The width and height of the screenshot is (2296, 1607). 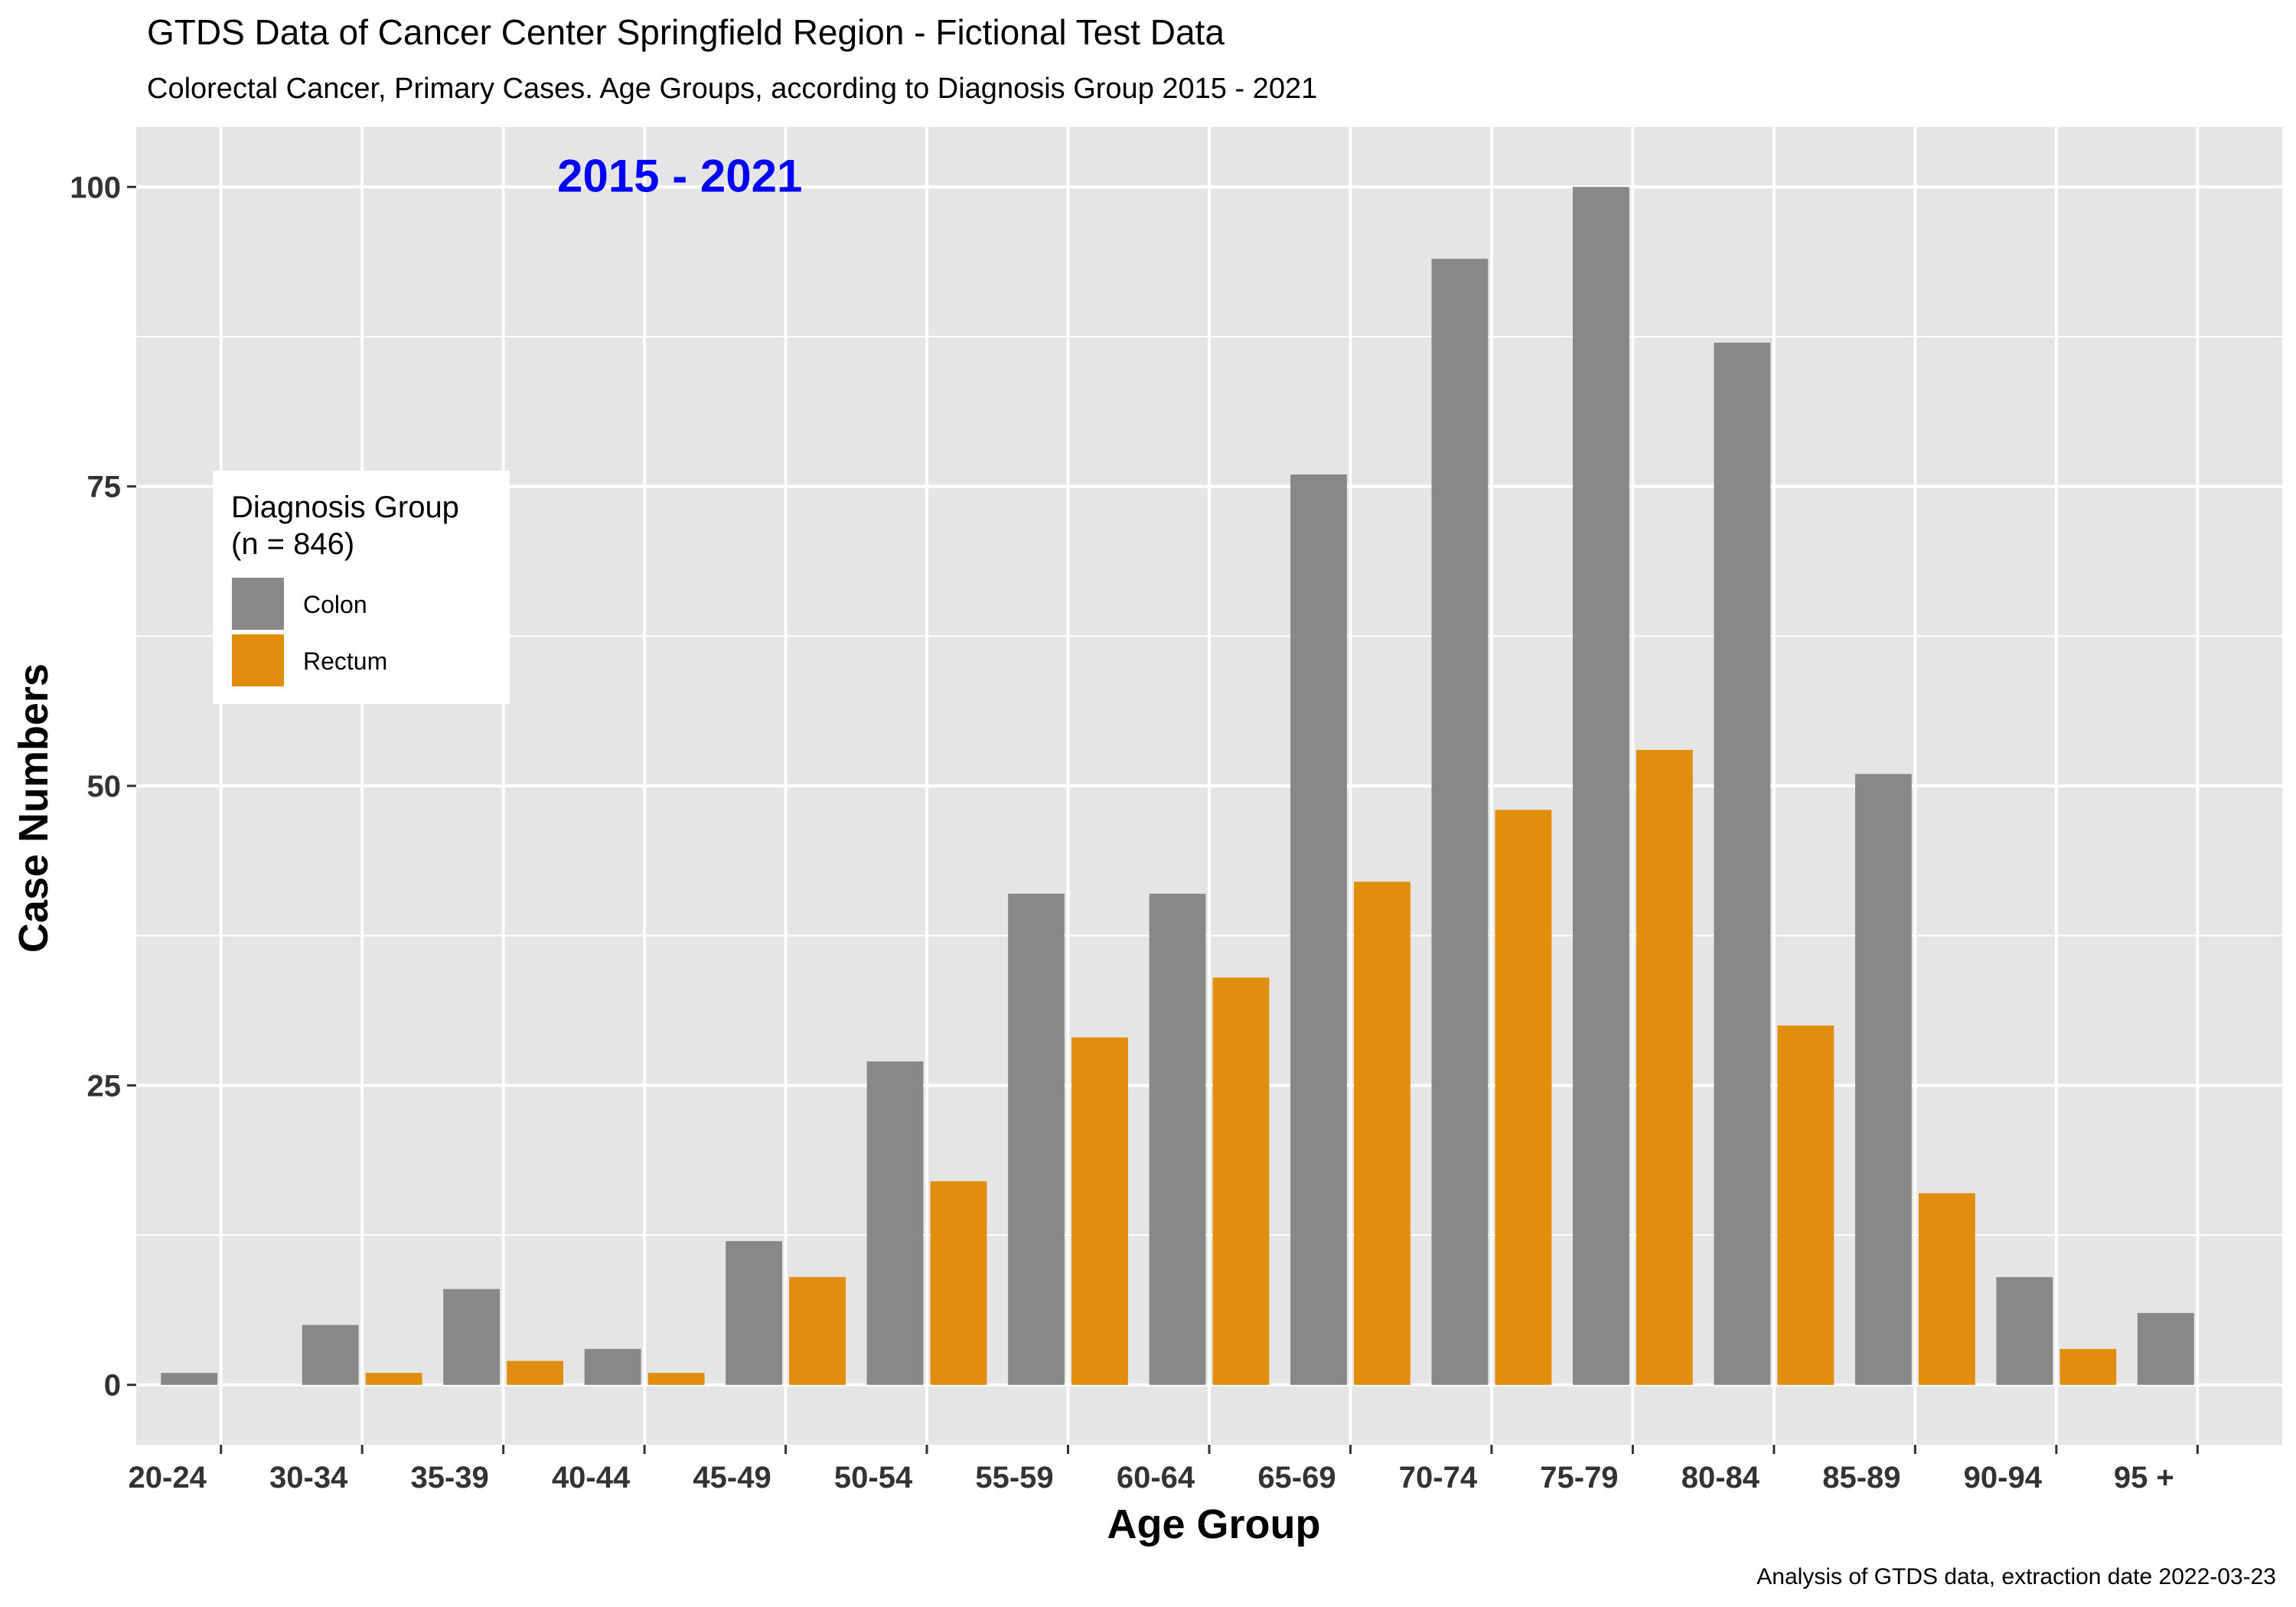 I want to click on y-tick-label: 75, so click(x=104, y=488).